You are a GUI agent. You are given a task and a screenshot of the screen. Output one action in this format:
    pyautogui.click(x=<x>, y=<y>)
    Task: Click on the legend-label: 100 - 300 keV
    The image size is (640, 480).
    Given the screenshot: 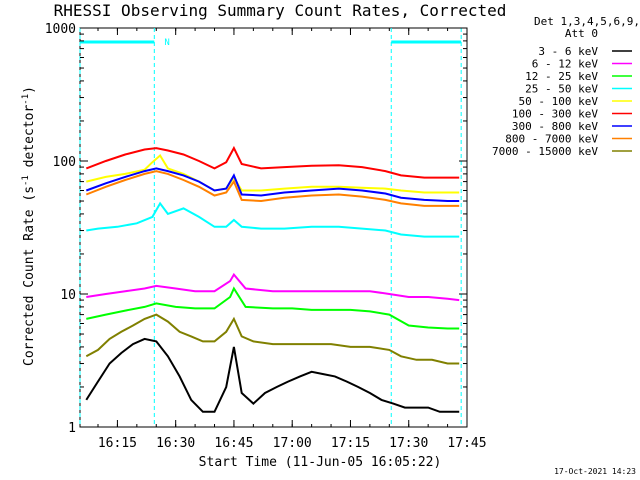 What is the action you would take?
    pyautogui.click(x=555, y=114)
    